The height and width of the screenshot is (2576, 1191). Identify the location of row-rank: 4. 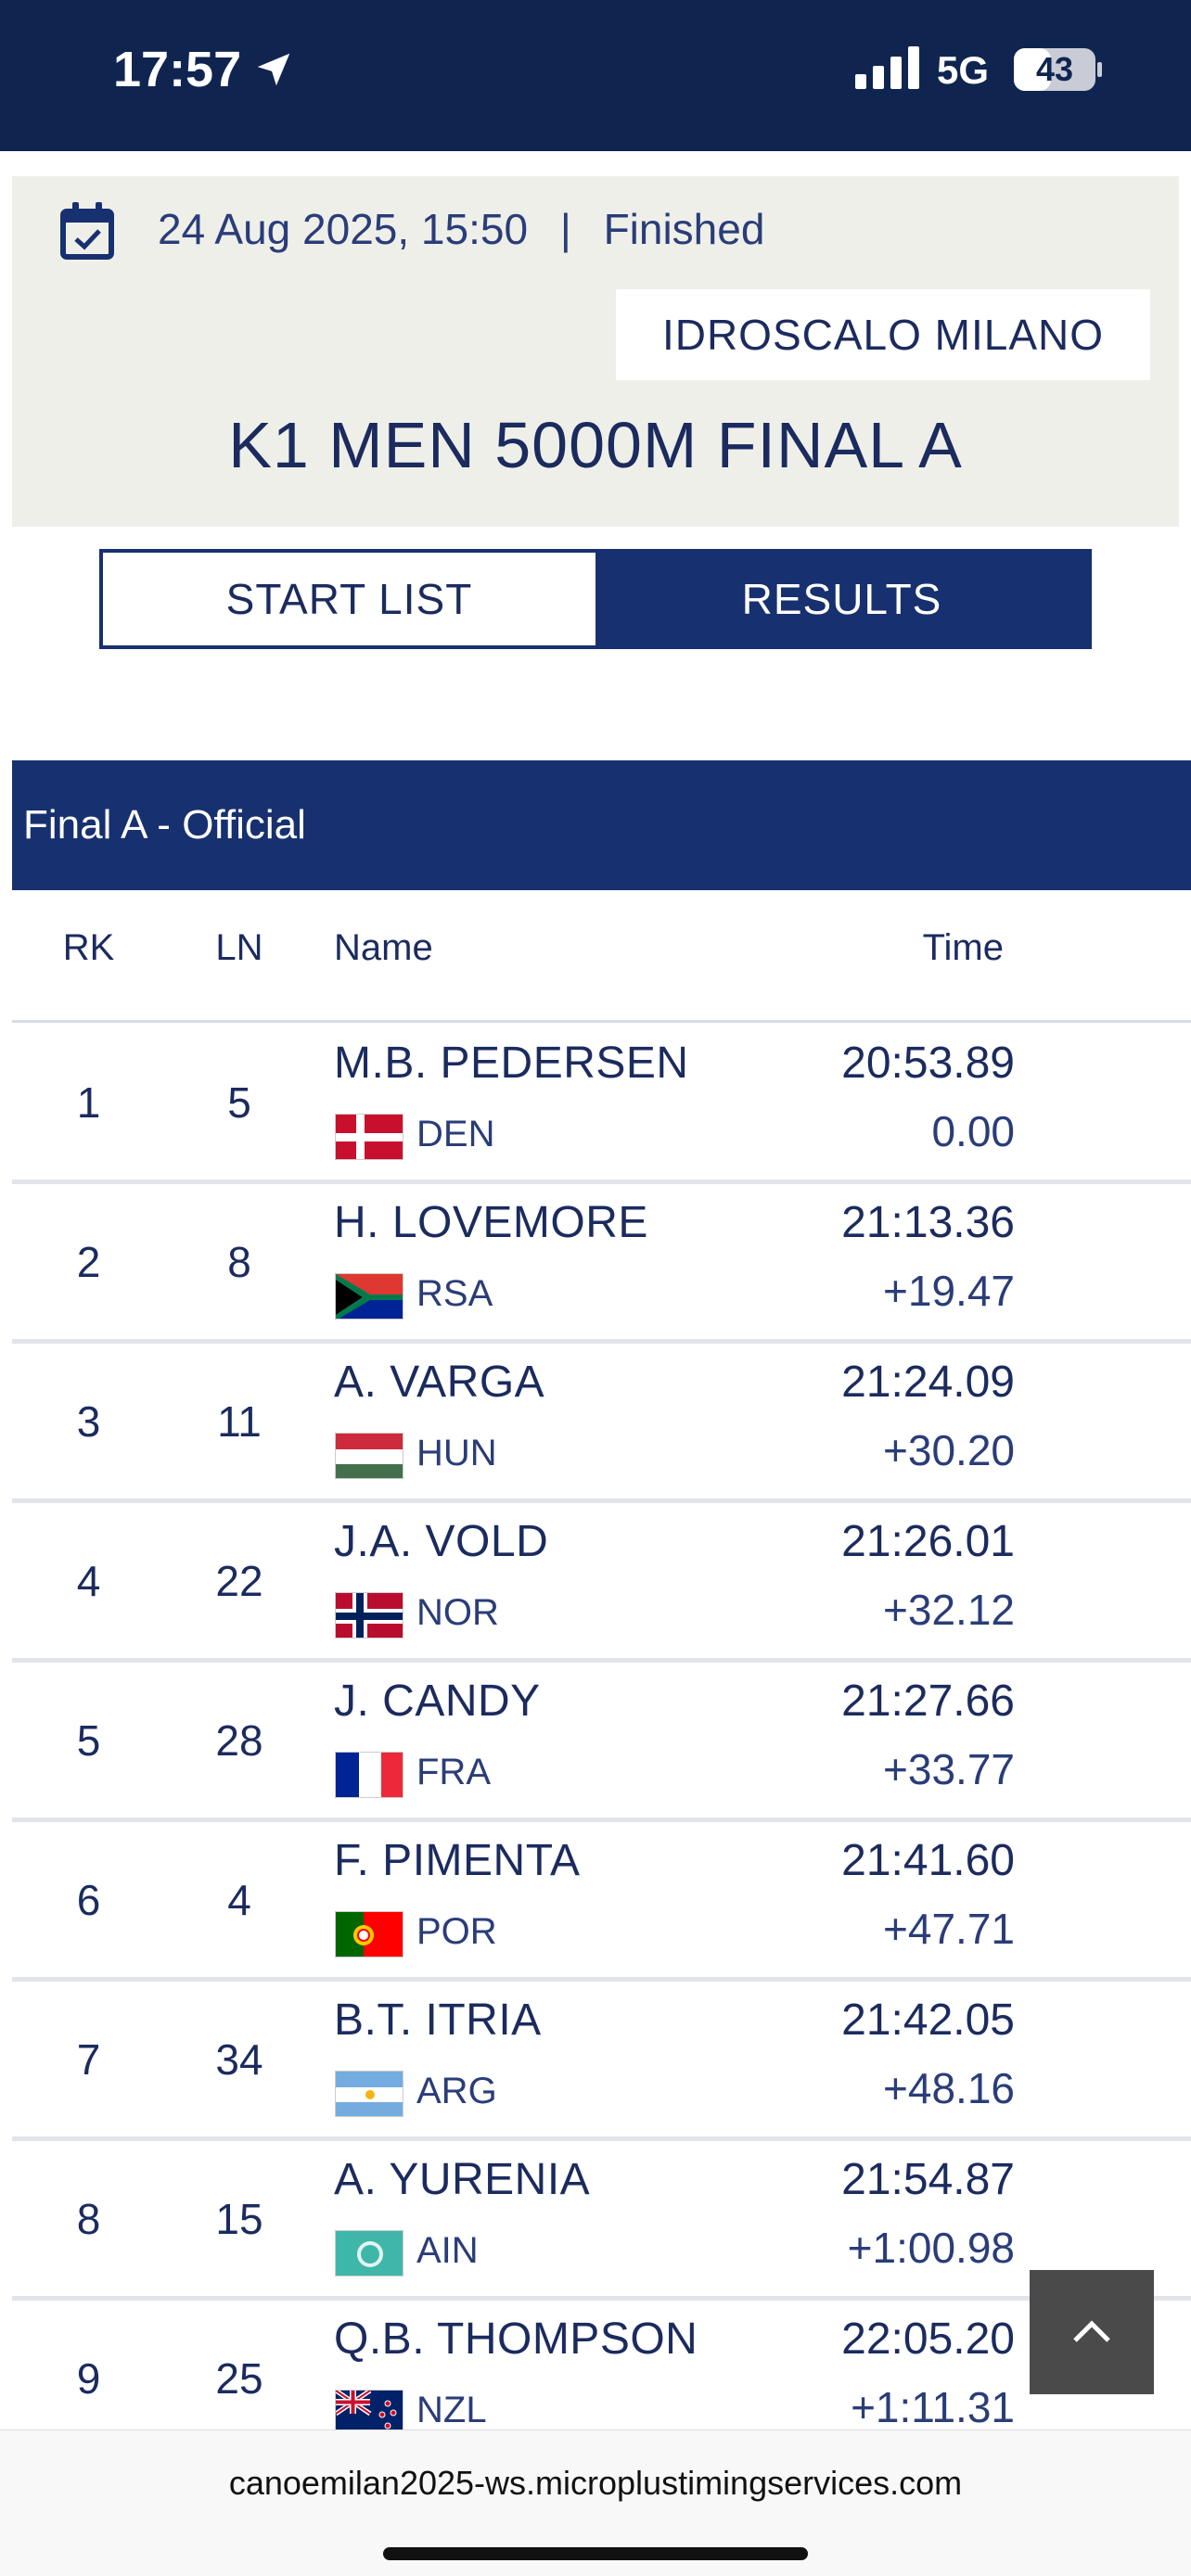
(88, 1581).